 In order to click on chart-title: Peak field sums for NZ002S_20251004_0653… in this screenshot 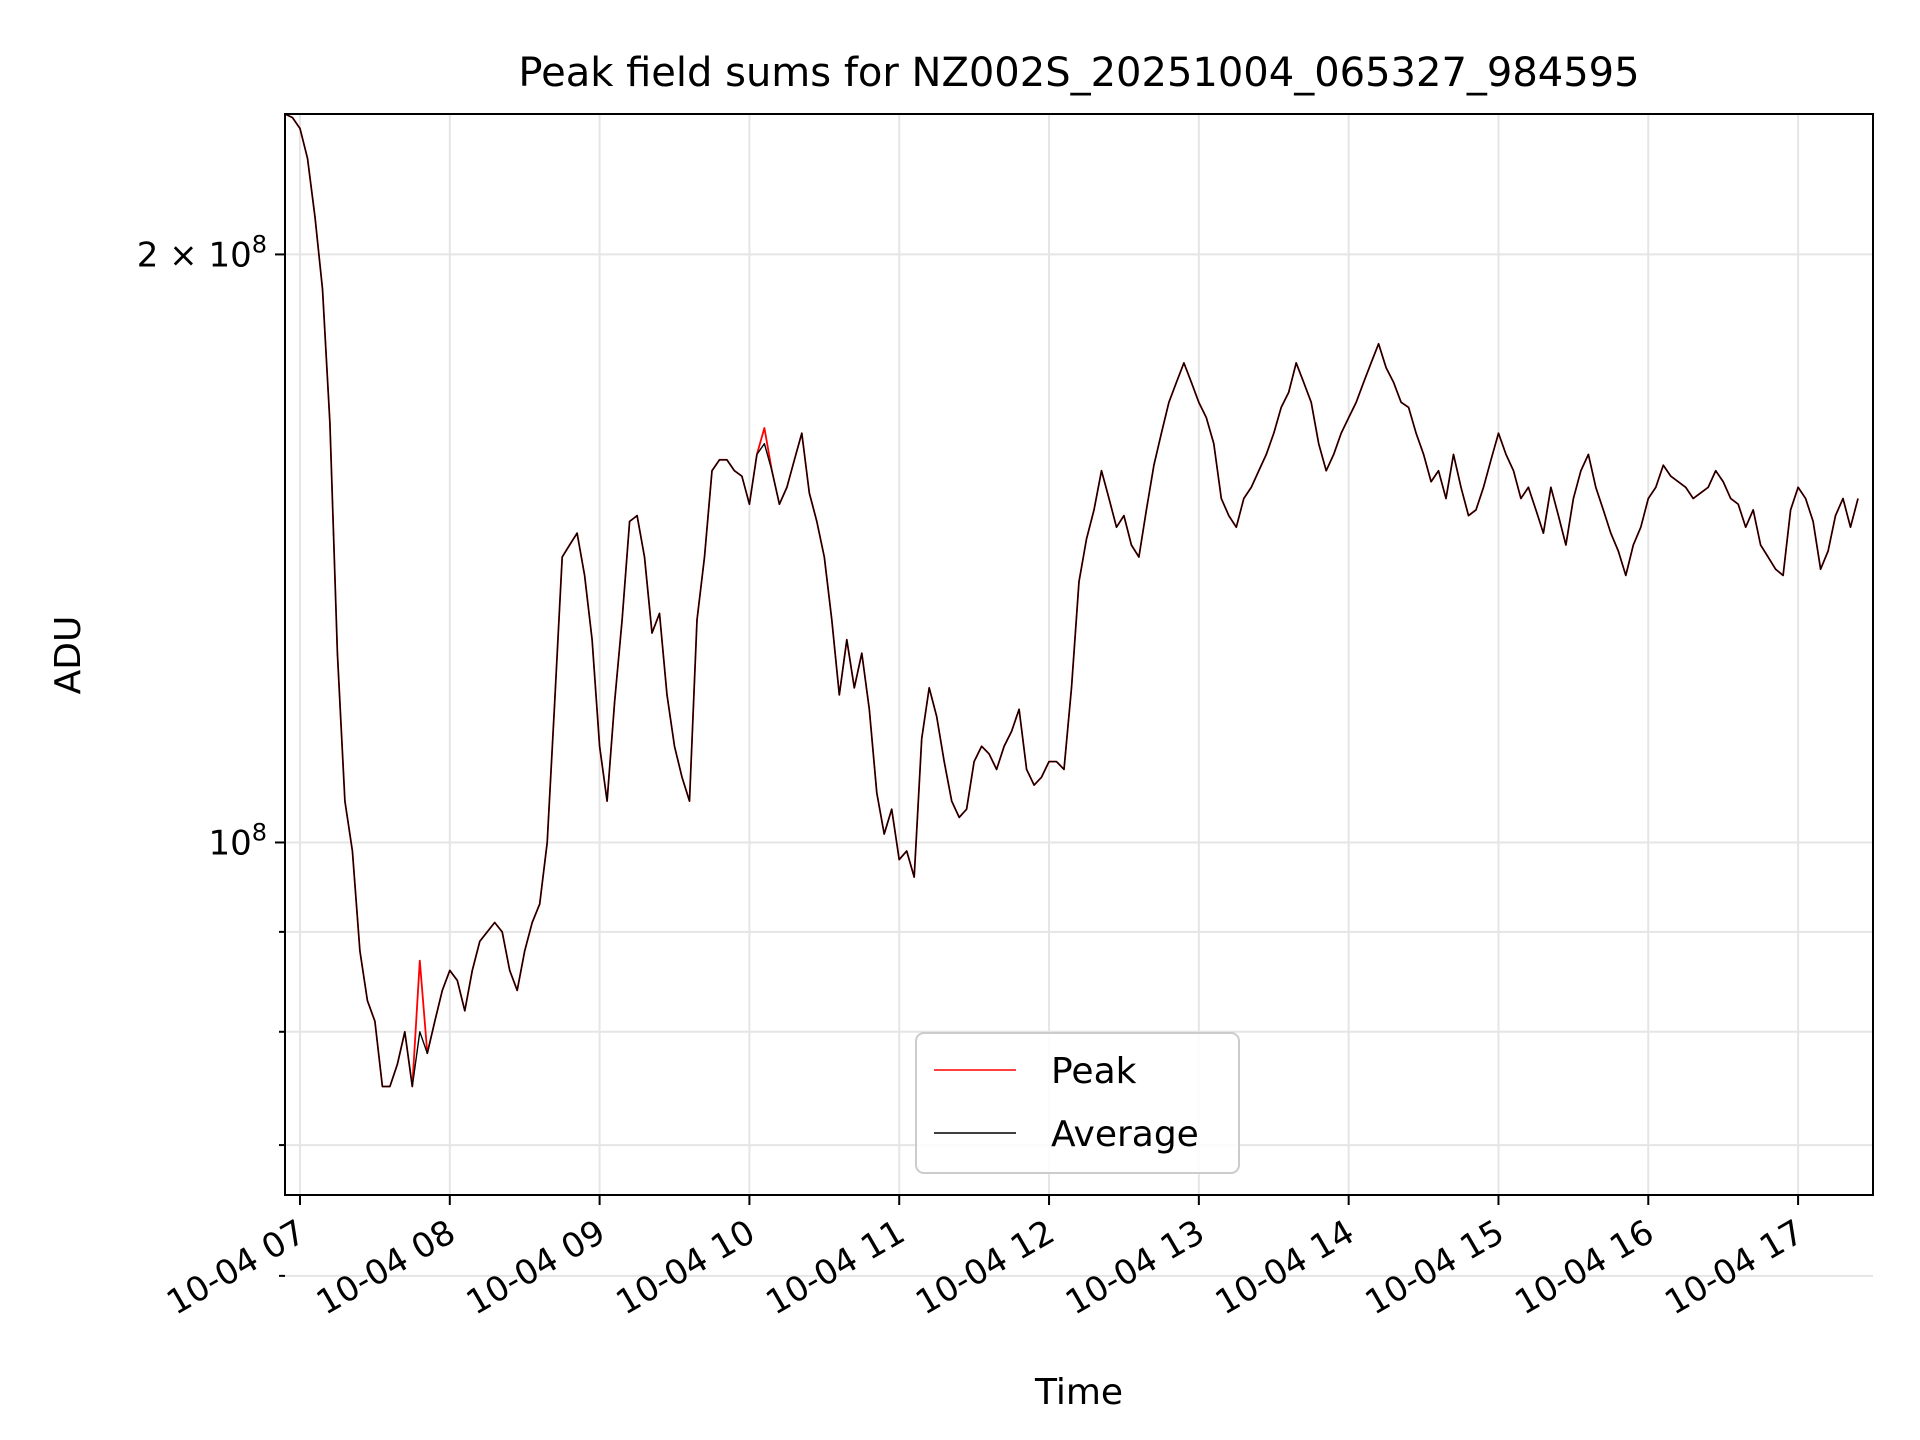, I will do `click(1078, 73)`.